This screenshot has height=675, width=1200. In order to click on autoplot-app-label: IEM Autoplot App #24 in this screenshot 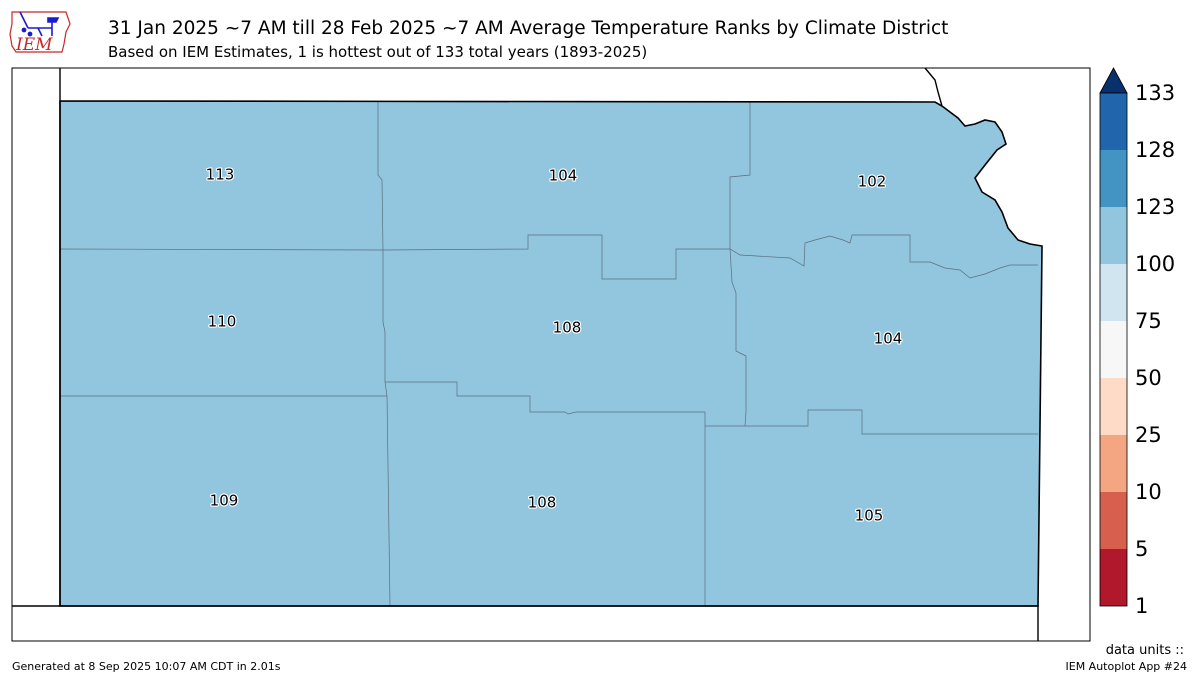, I will do `click(1126, 666)`.